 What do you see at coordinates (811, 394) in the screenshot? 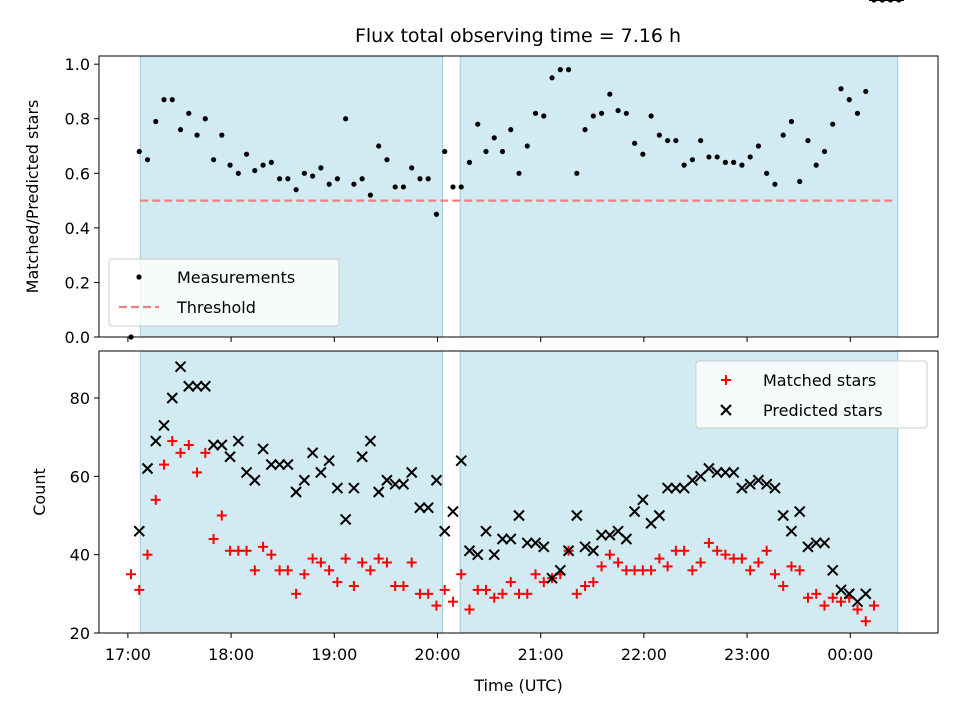
I see `bottom-legend-box` at bounding box center [811, 394].